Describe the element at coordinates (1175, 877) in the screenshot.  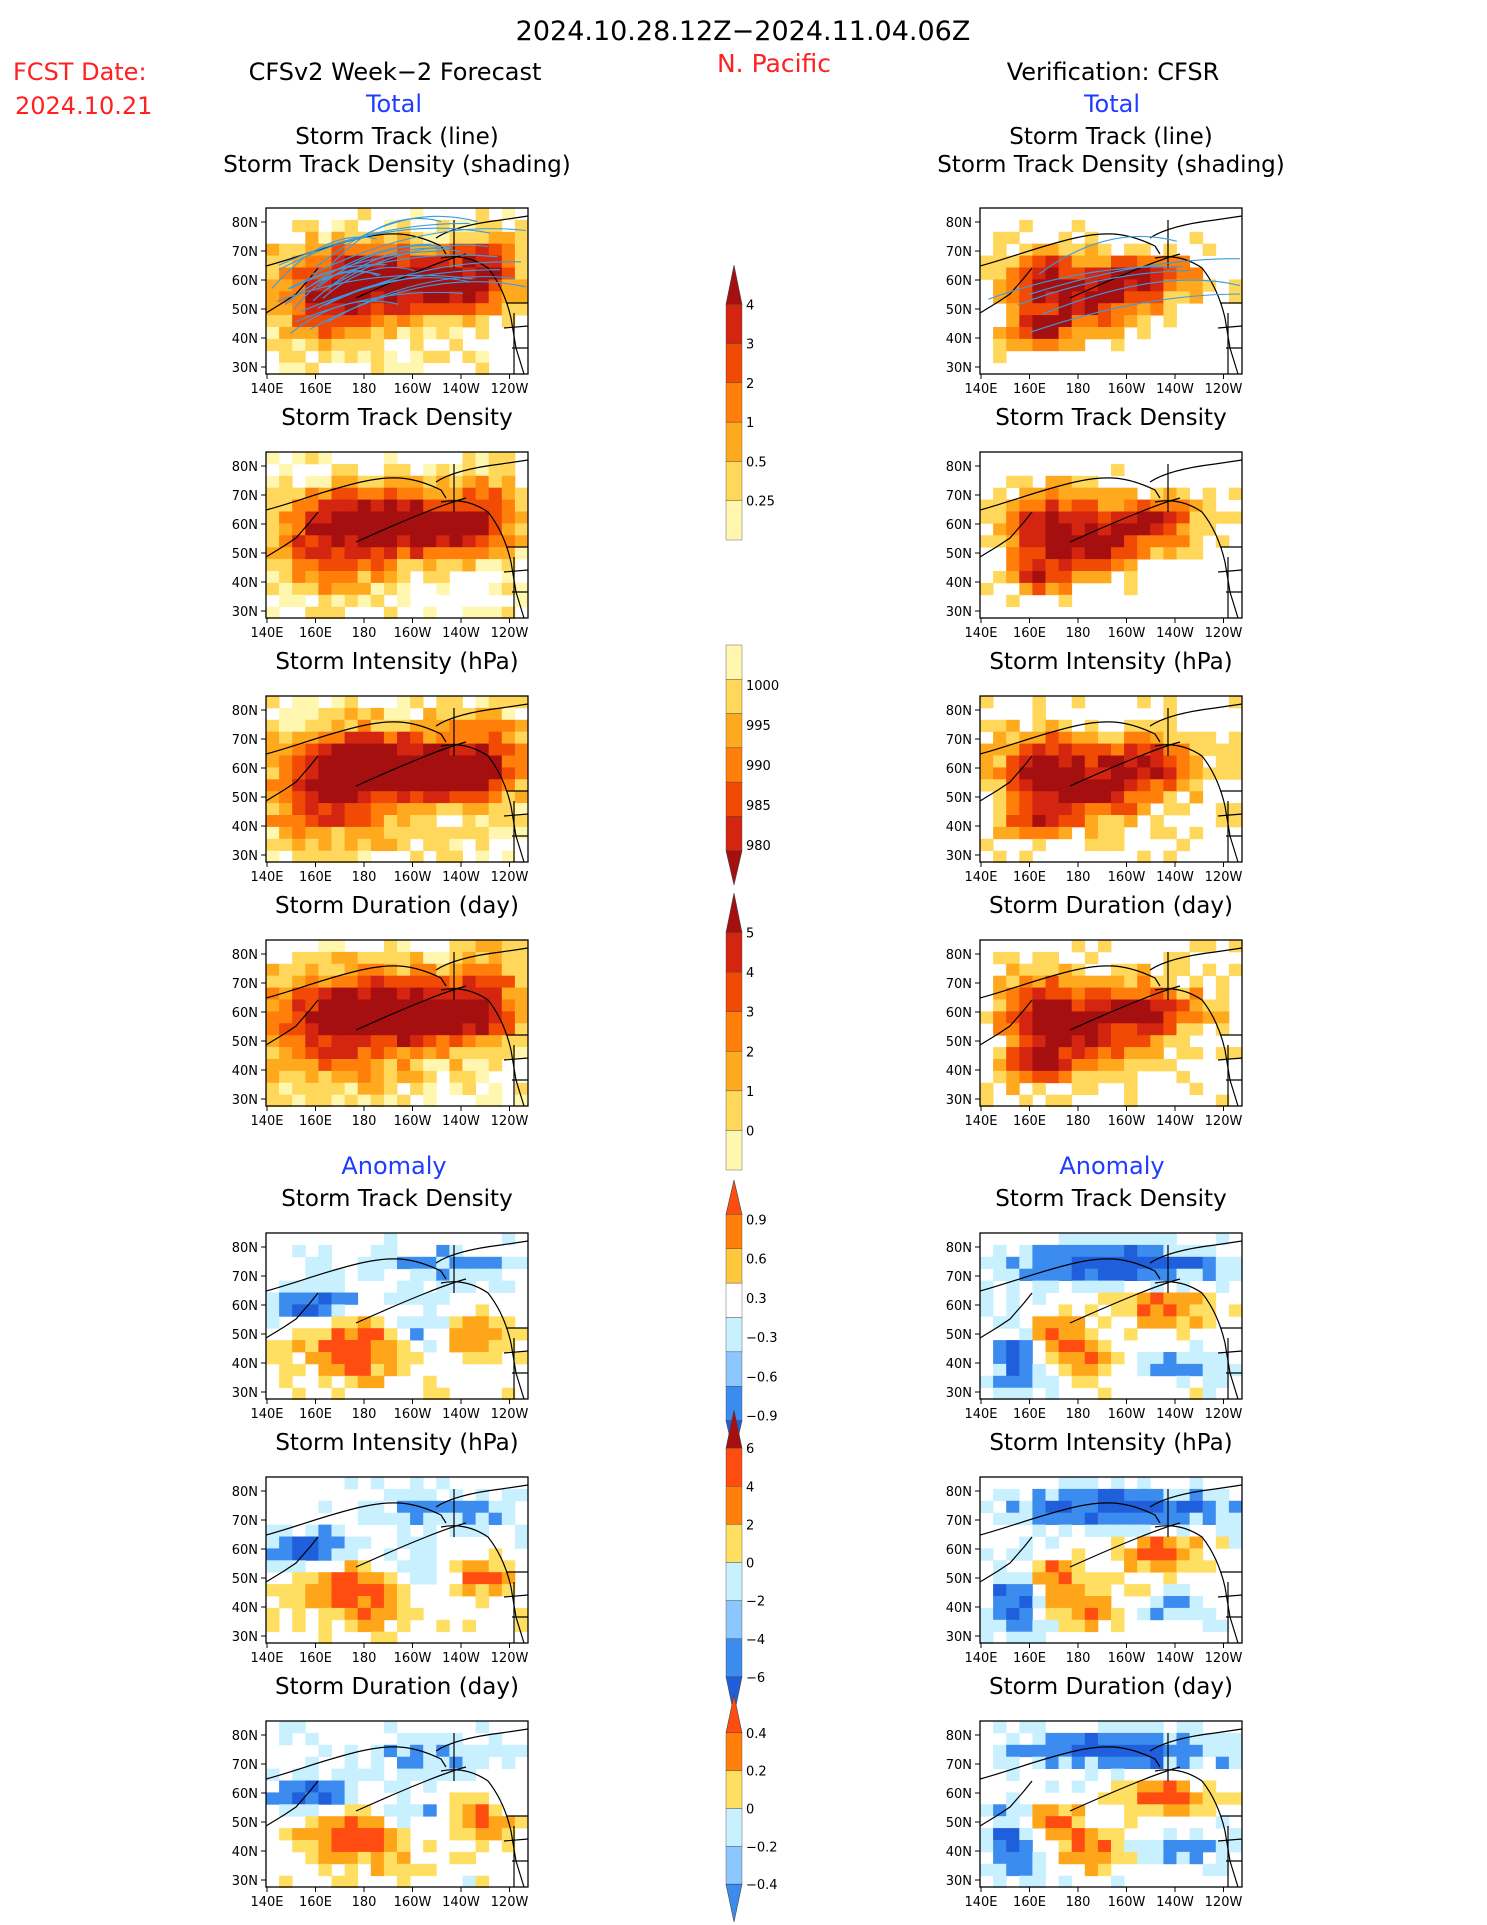
I see `lon-tick-label: 140W` at that location.